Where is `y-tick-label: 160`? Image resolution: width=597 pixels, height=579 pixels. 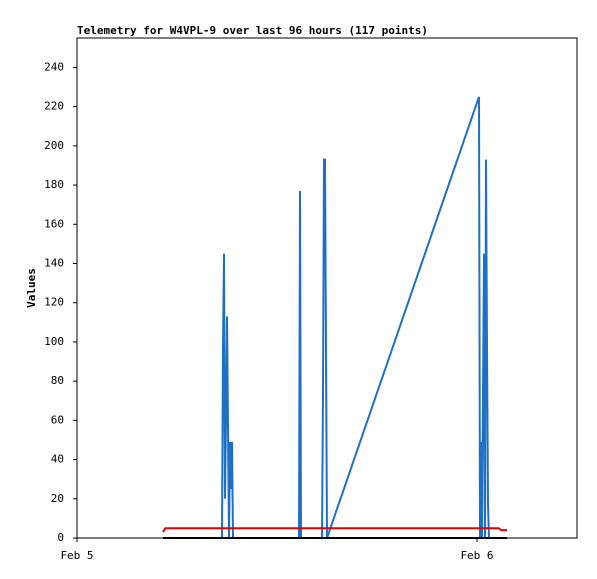 y-tick-label: 160 is located at coordinates (54, 223).